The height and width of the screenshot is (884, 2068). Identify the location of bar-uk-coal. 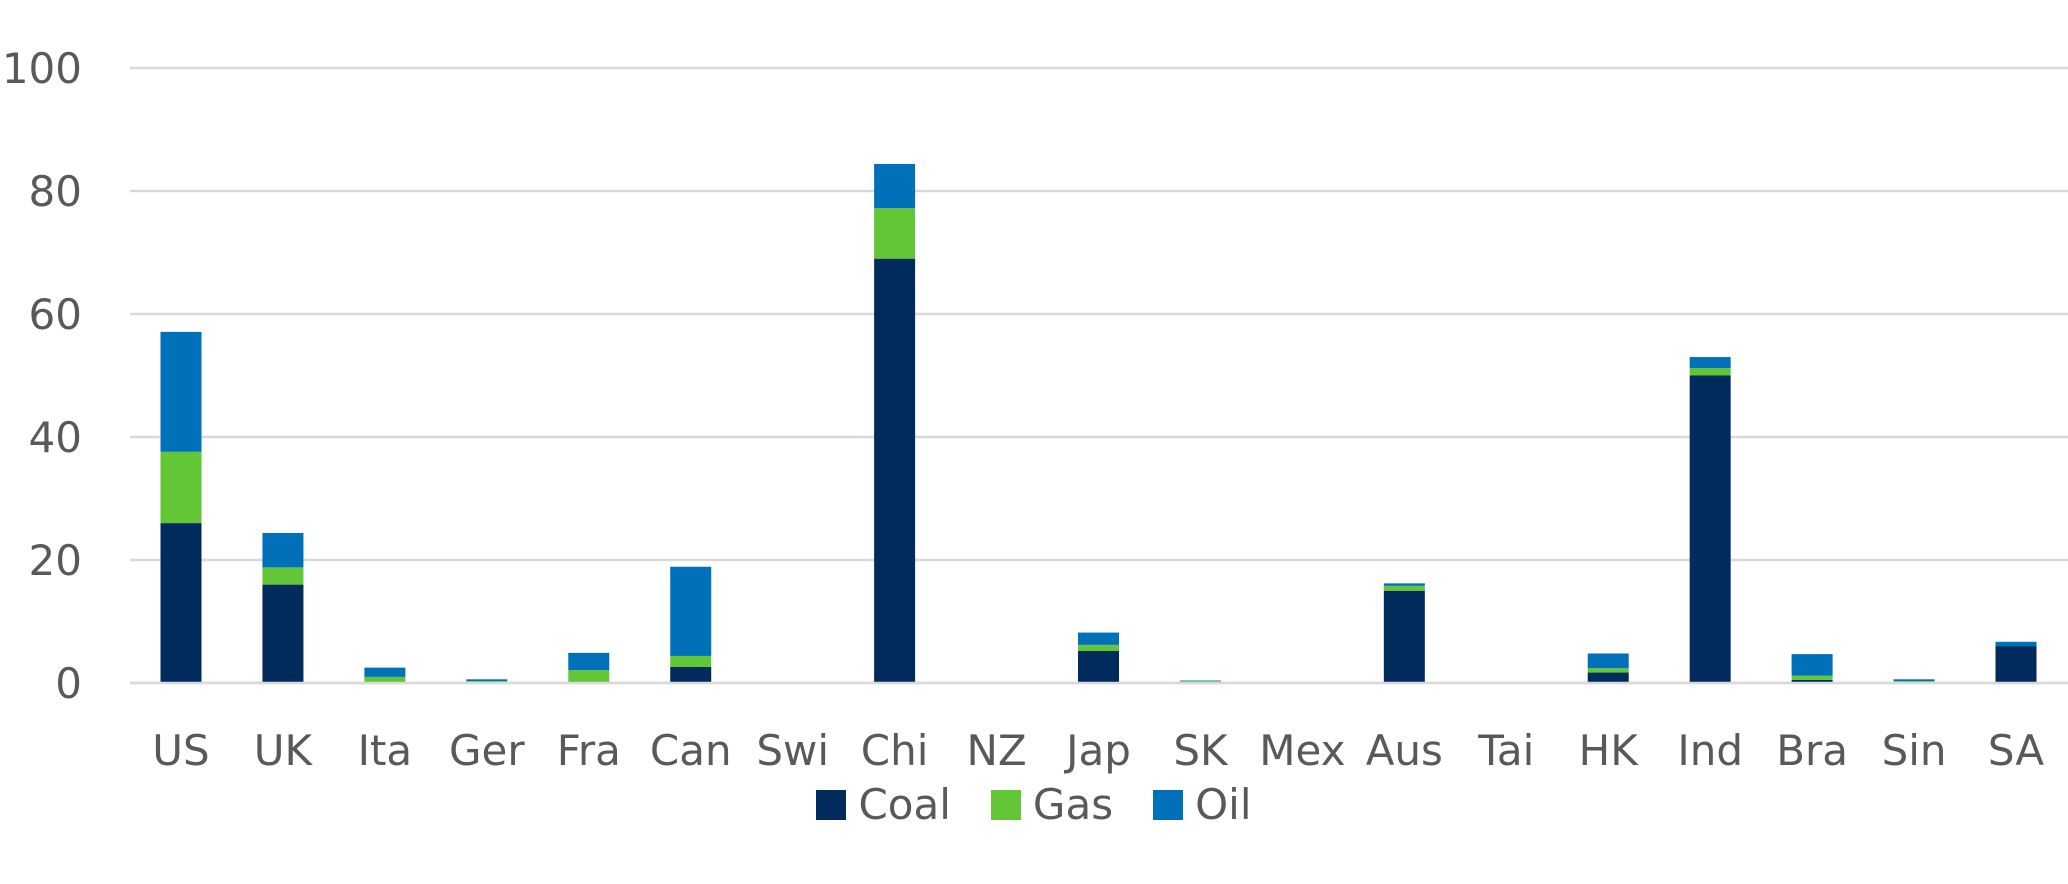
(283, 633).